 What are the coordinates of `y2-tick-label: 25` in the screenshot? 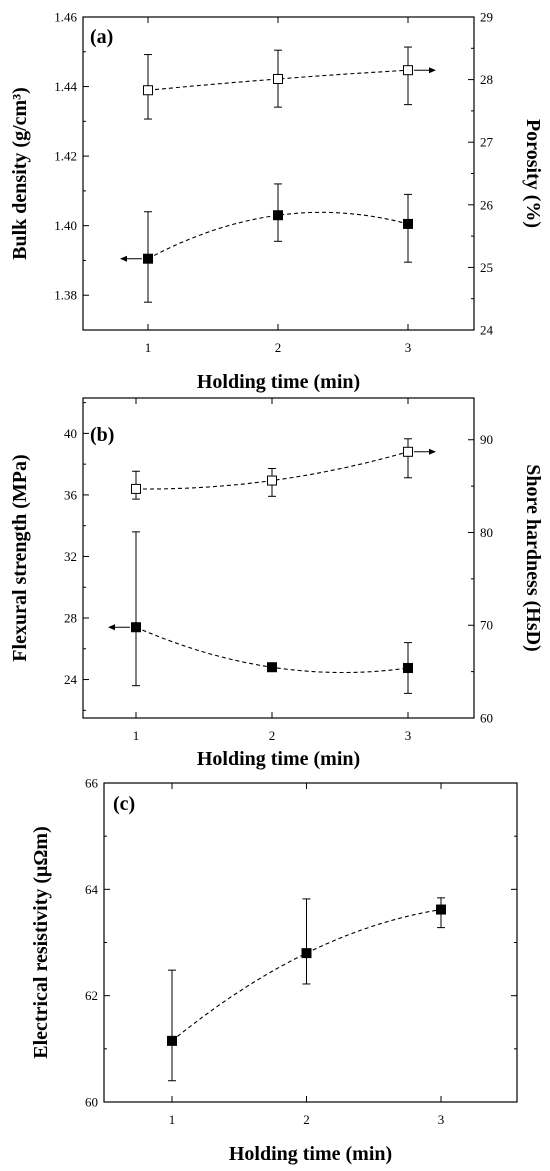 It's located at (486, 267).